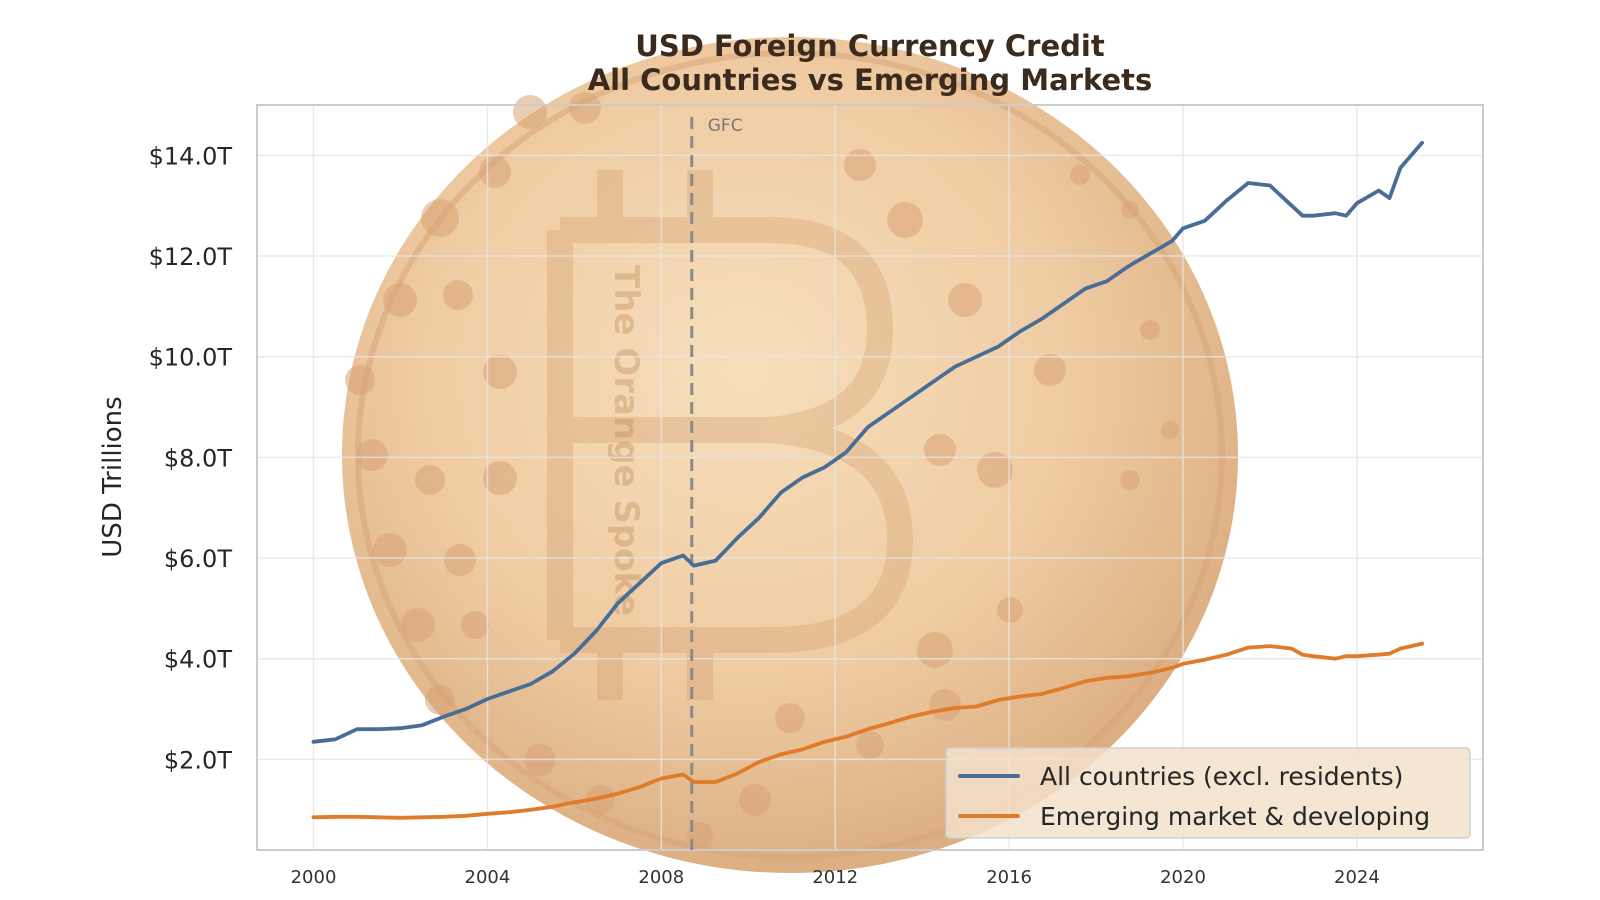 The image size is (1600, 900). Describe the element at coordinates (191, 358) in the screenshot. I see `y-tick-label-4: $10.0T` at that location.